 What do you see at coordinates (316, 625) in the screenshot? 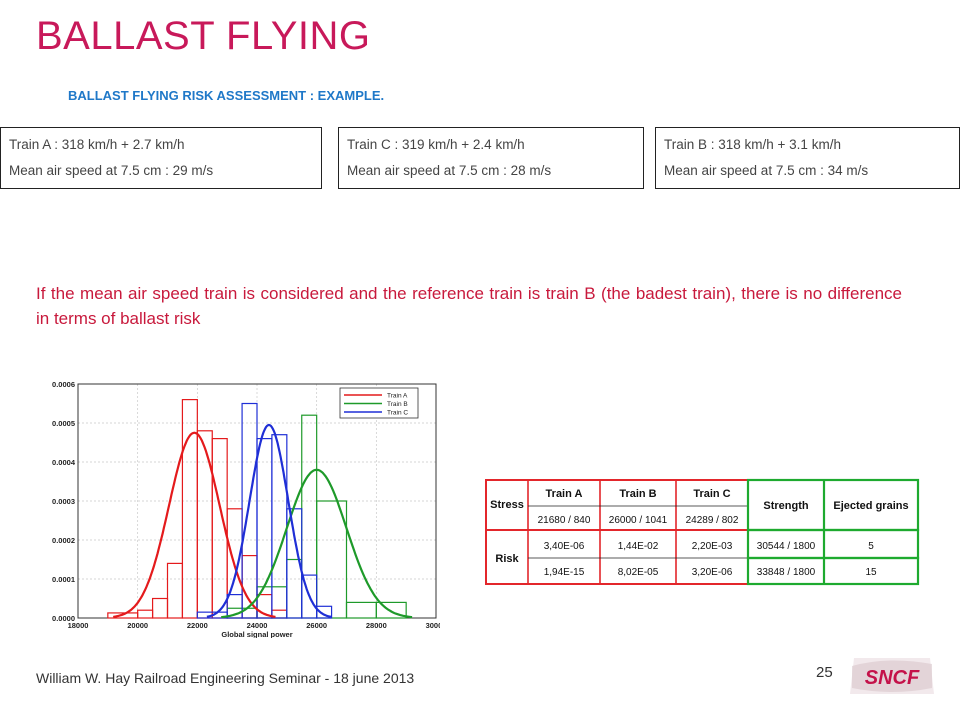
I see `x-tick-label: 26000` at bounding box center [316, 625].